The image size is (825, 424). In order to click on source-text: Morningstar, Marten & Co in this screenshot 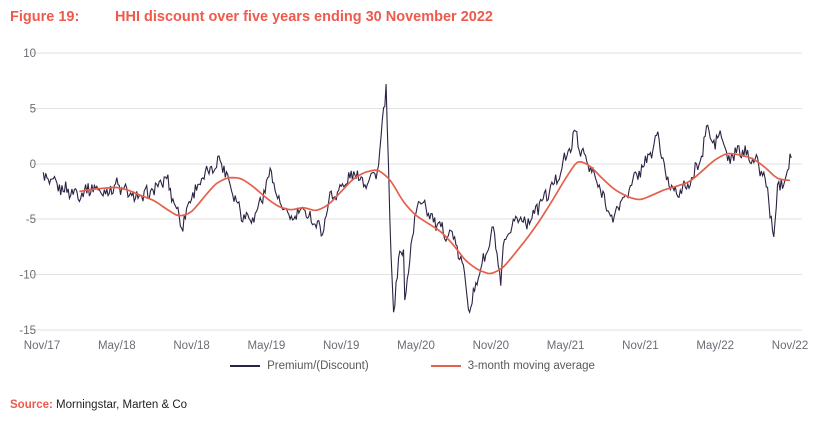, I will do `click(120, 405)`.